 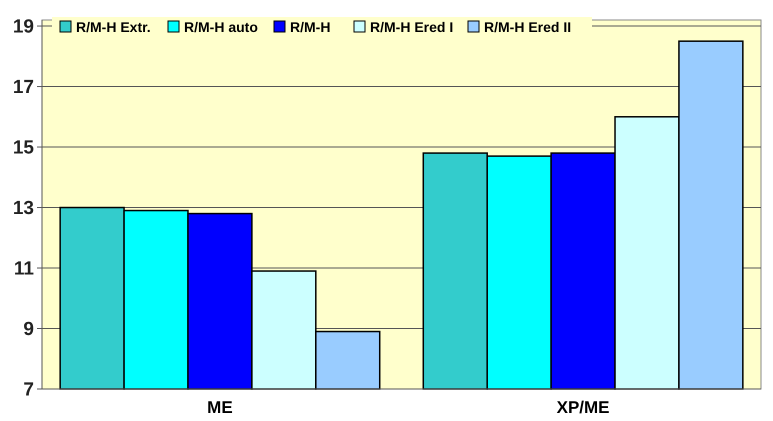 What do you see at coordinates (310, 27) in the screenshot?
I see `legend-label: R/M-H` at bounding box center [310, 27].